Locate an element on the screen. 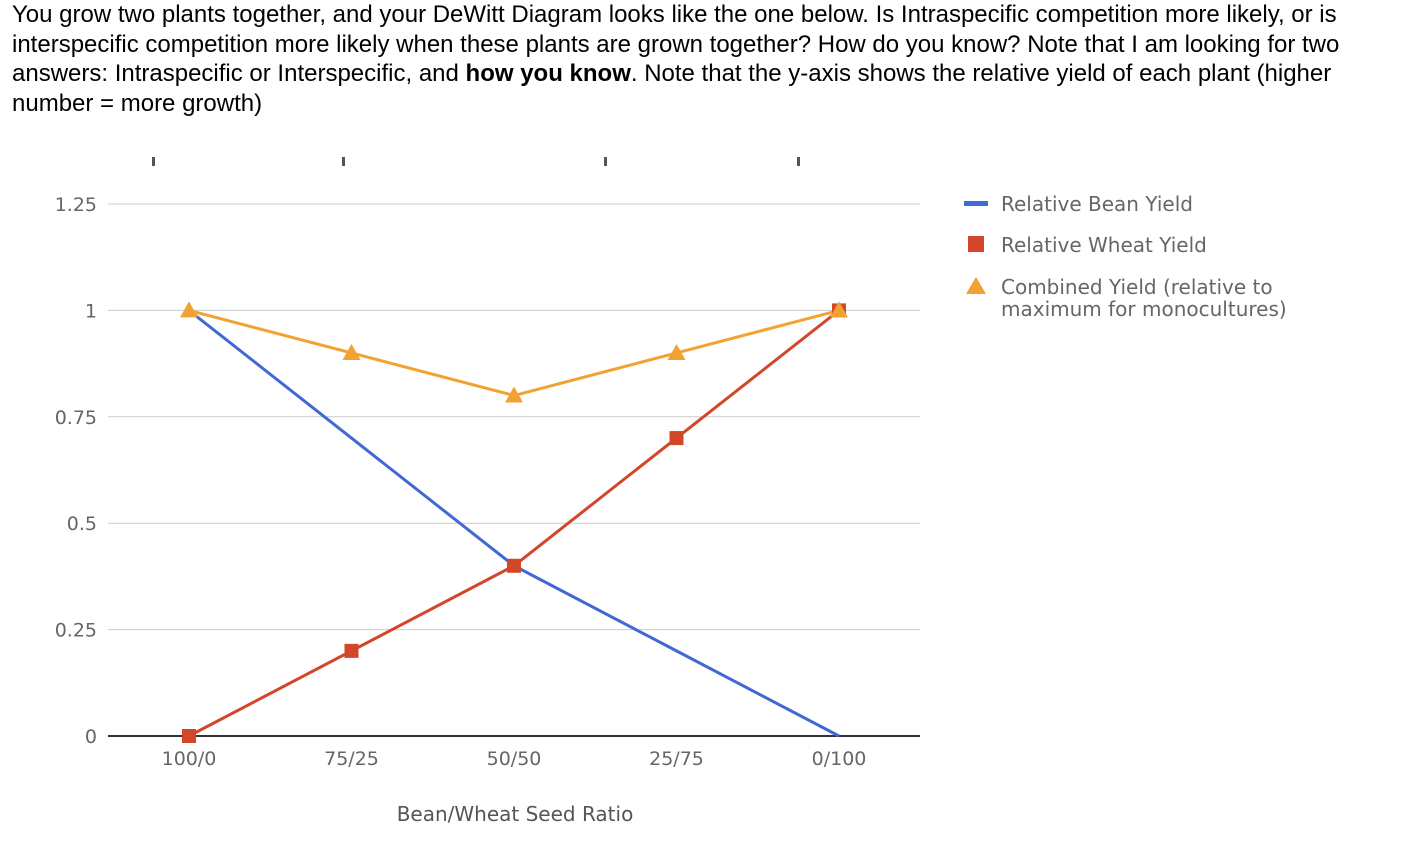 This screenshot has height=858, width=1424. legend-swatch-combined is located at coordinates (976, 285).